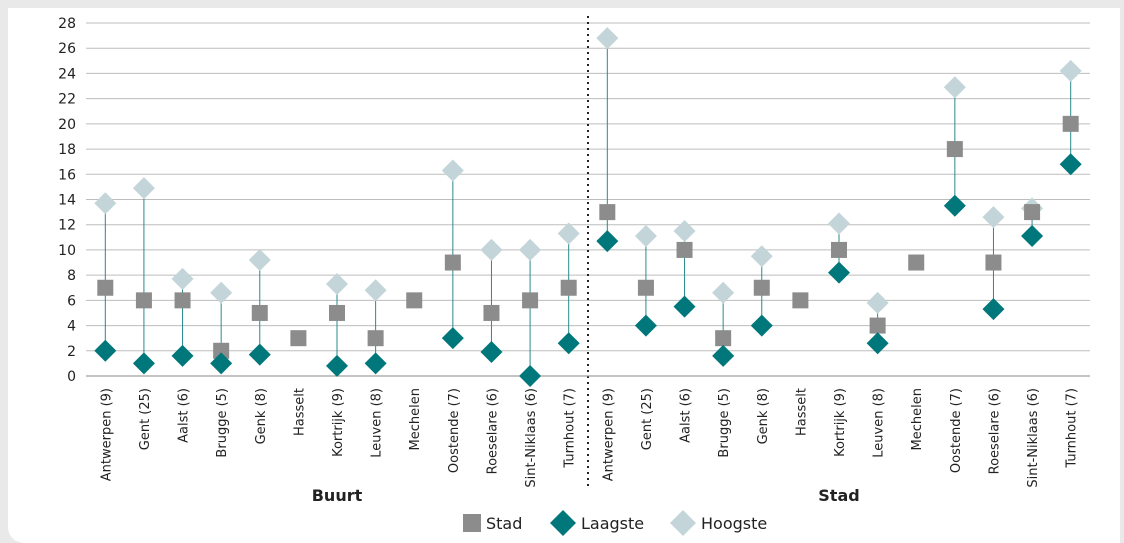 The width and height of the screenshot is (1124, 543). Describe the element at coordinates (67, 74) in the screenshot. I see `y-tick-24: 24` at that location.